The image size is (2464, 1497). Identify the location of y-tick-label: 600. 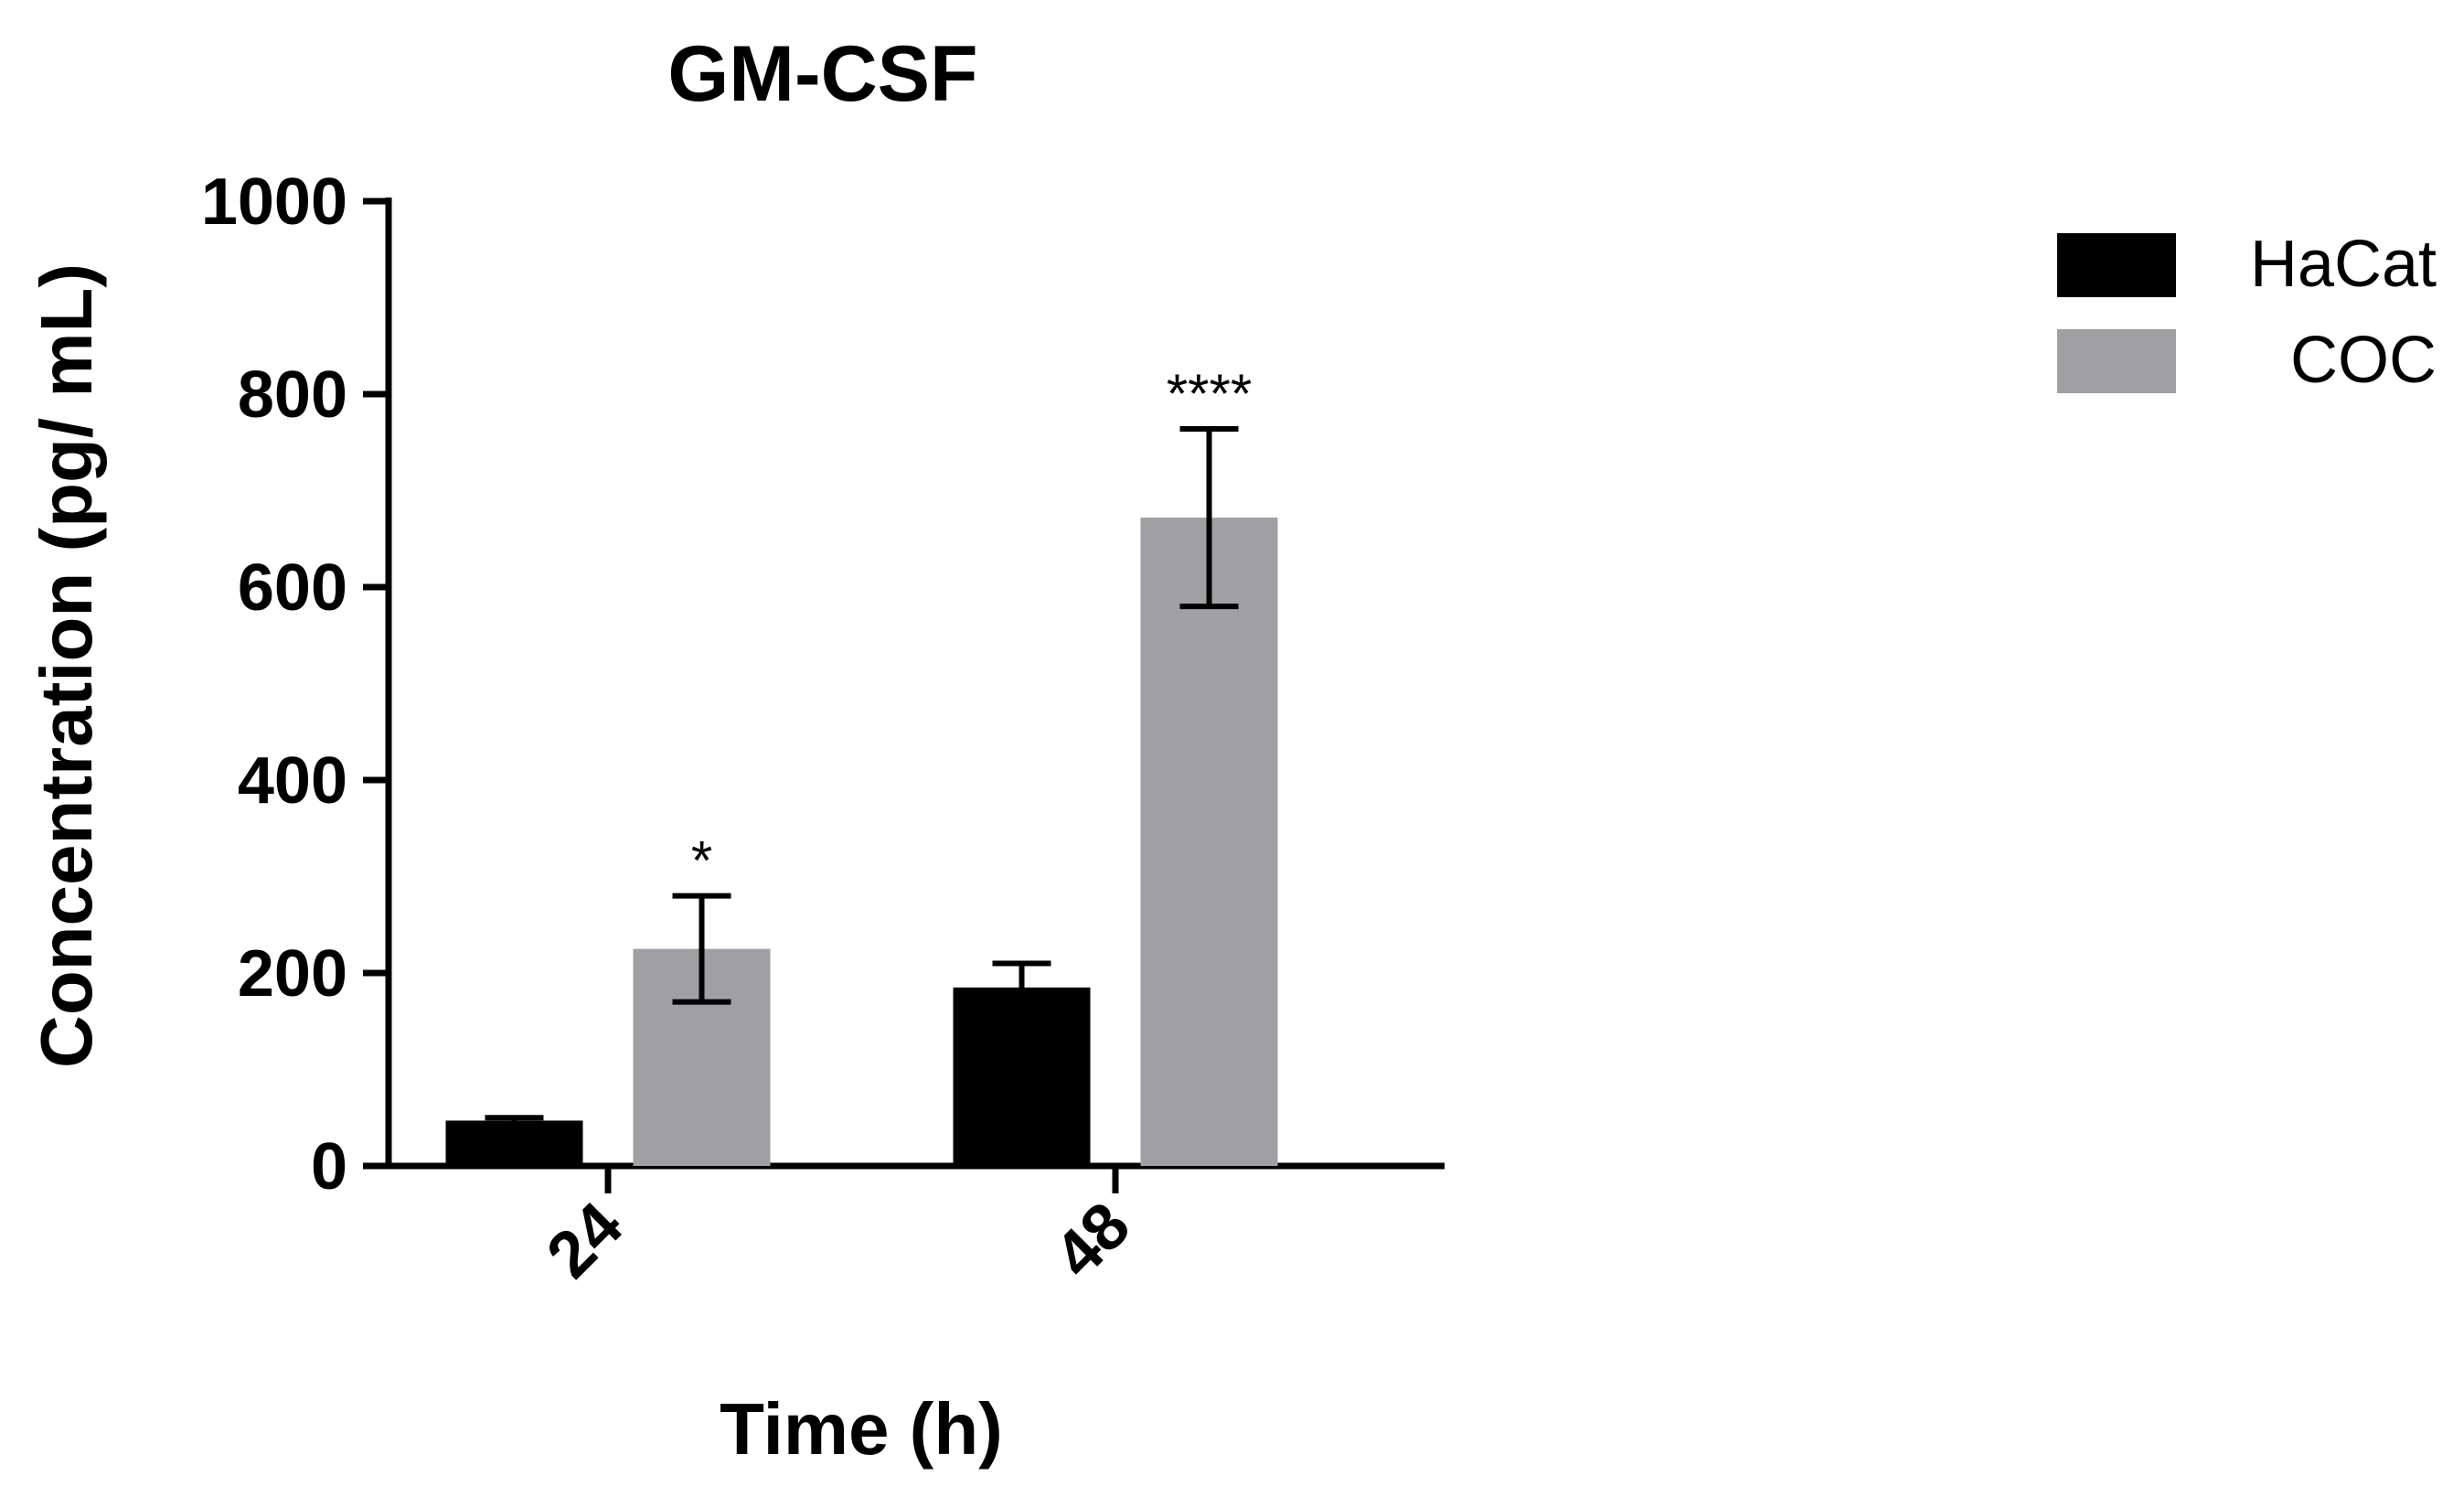
(292, 588).